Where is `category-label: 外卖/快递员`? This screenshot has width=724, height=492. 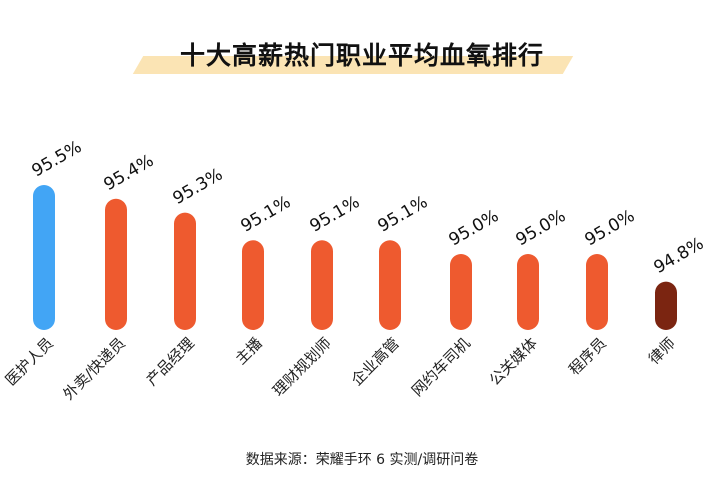 category-label: 外卖/快递员 is located at coordinates (93, 368).